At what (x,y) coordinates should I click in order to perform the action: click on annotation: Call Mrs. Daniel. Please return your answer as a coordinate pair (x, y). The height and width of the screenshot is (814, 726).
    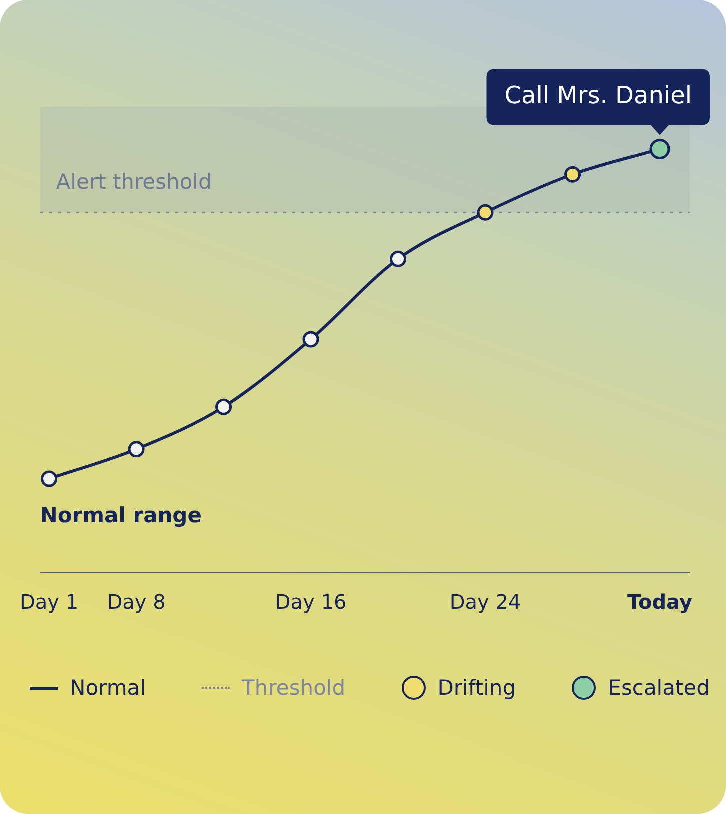
    Looking at the image, I should click on (598, 96).